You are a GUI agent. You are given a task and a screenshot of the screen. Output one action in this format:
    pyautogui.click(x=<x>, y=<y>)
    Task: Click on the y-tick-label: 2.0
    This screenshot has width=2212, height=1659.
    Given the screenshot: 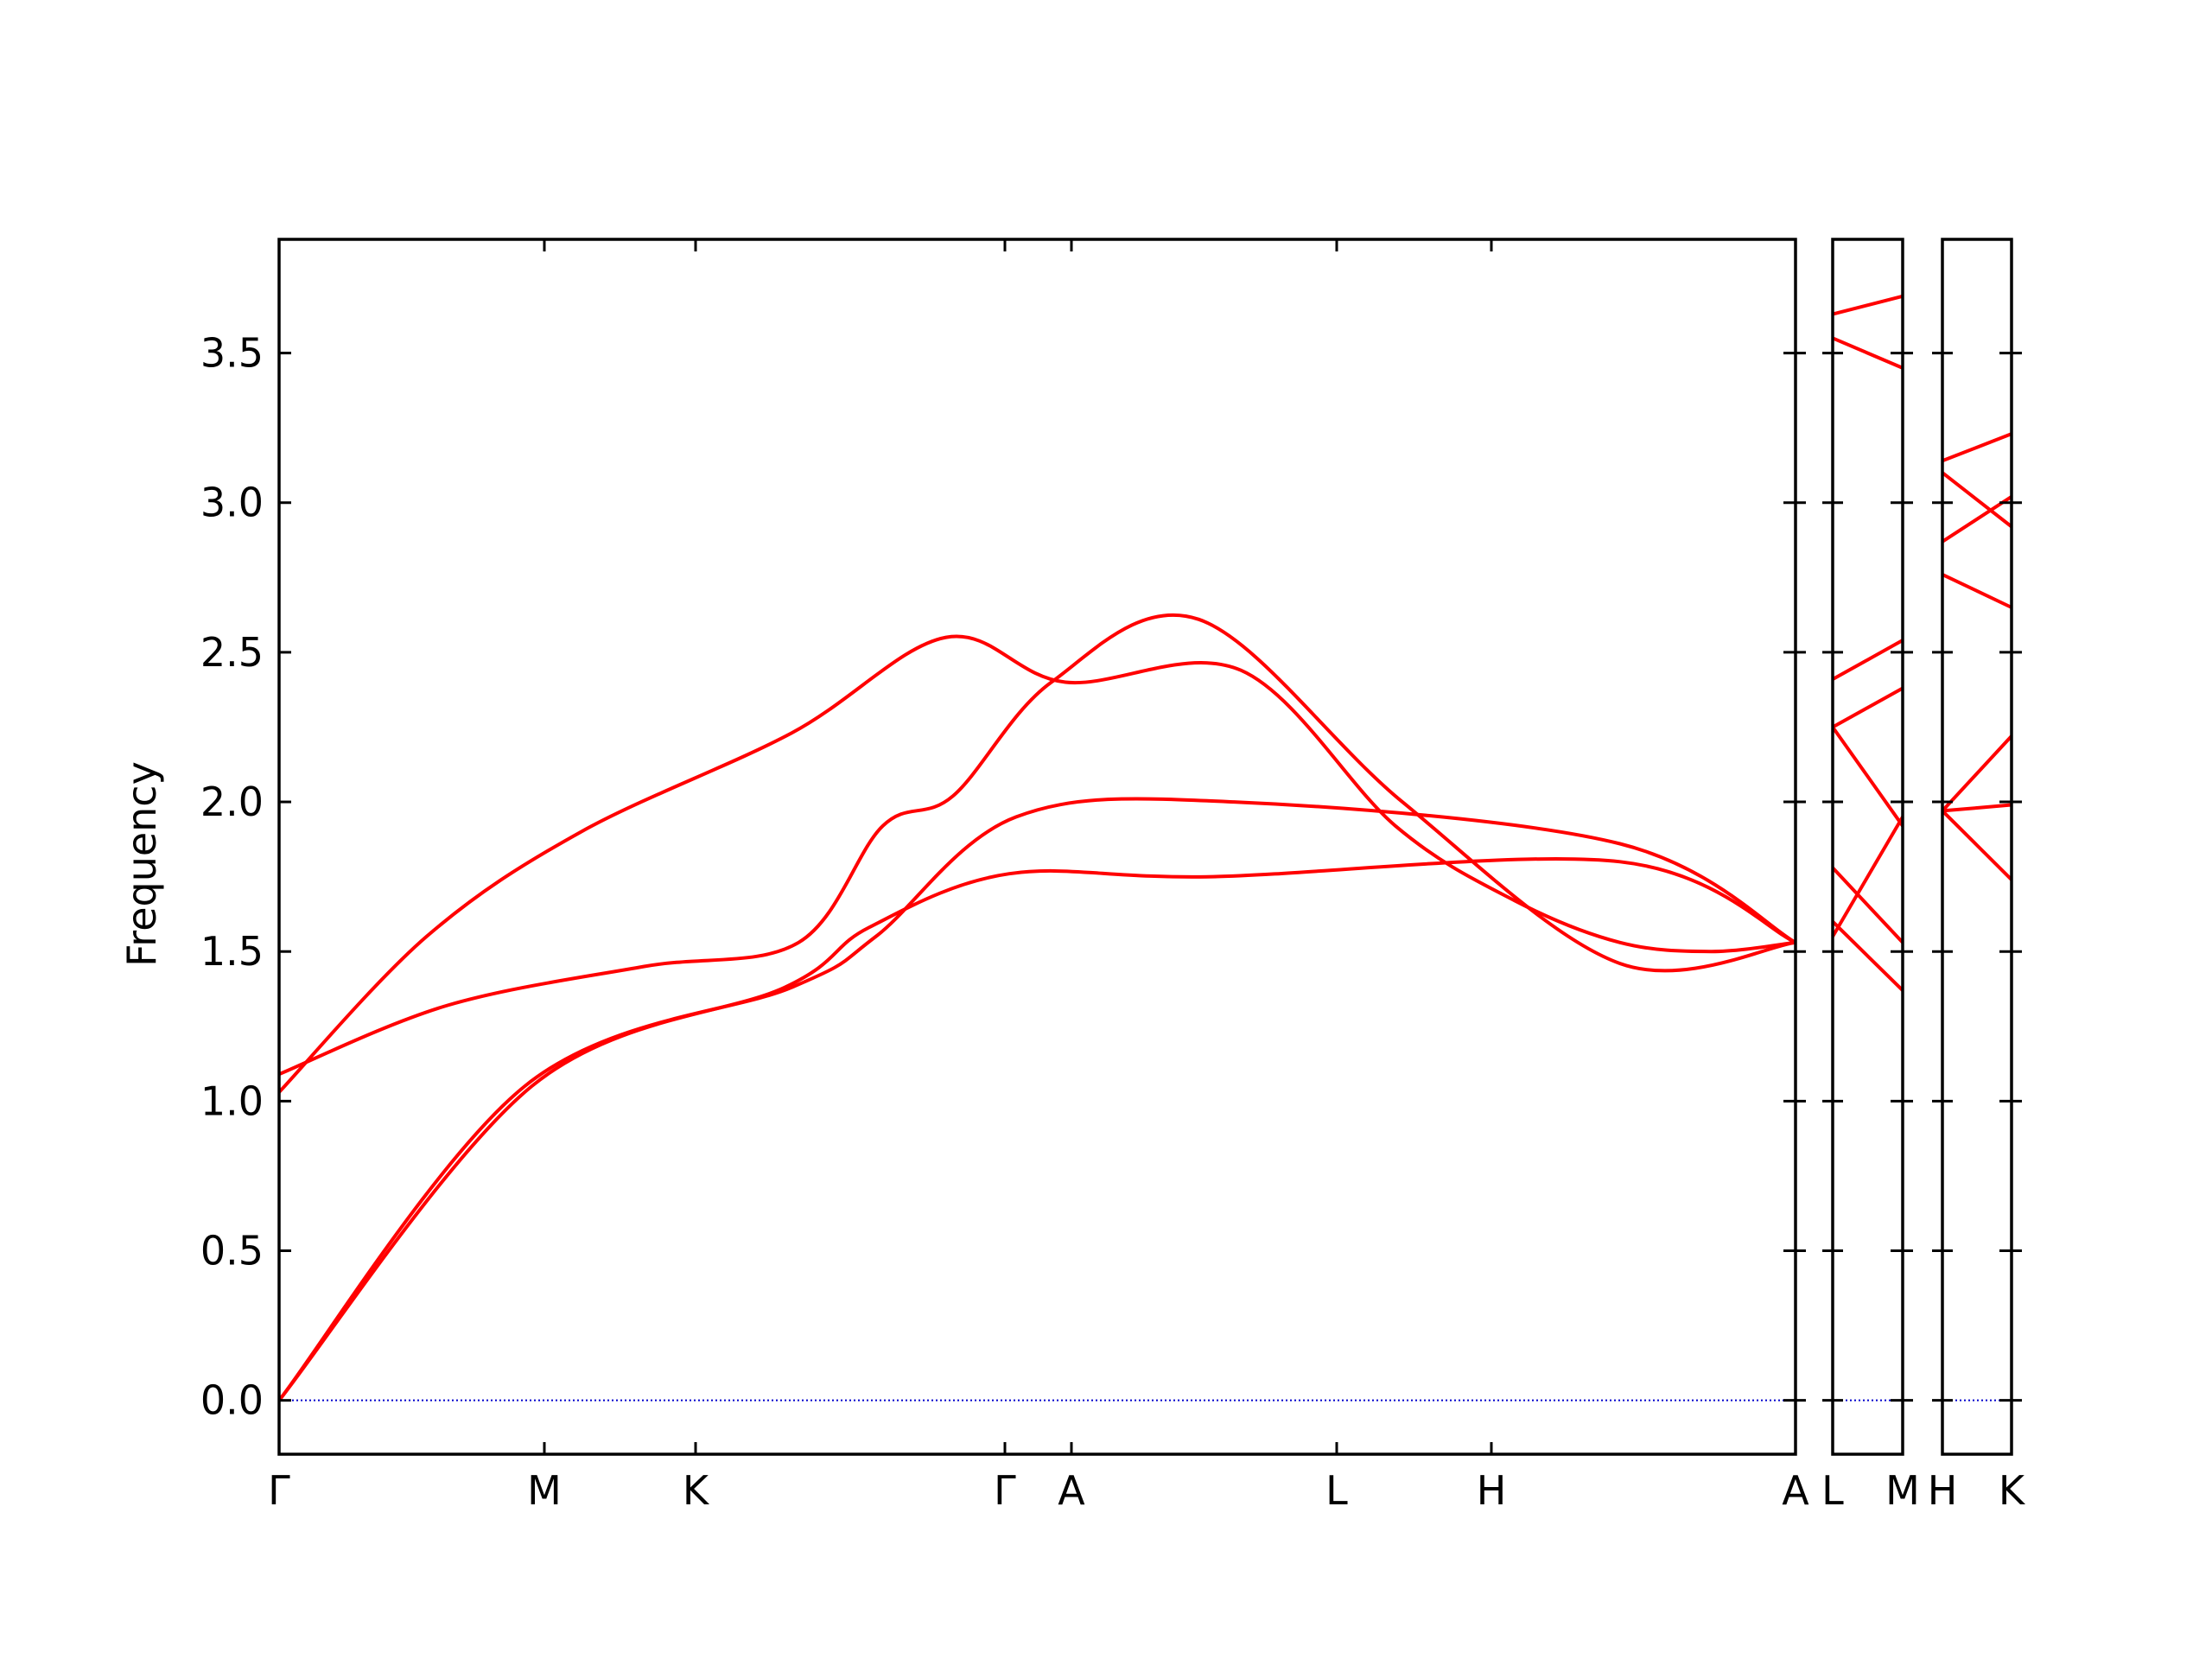 What is the action you would take?
    pyautogui.click(x=232, y=802)
    